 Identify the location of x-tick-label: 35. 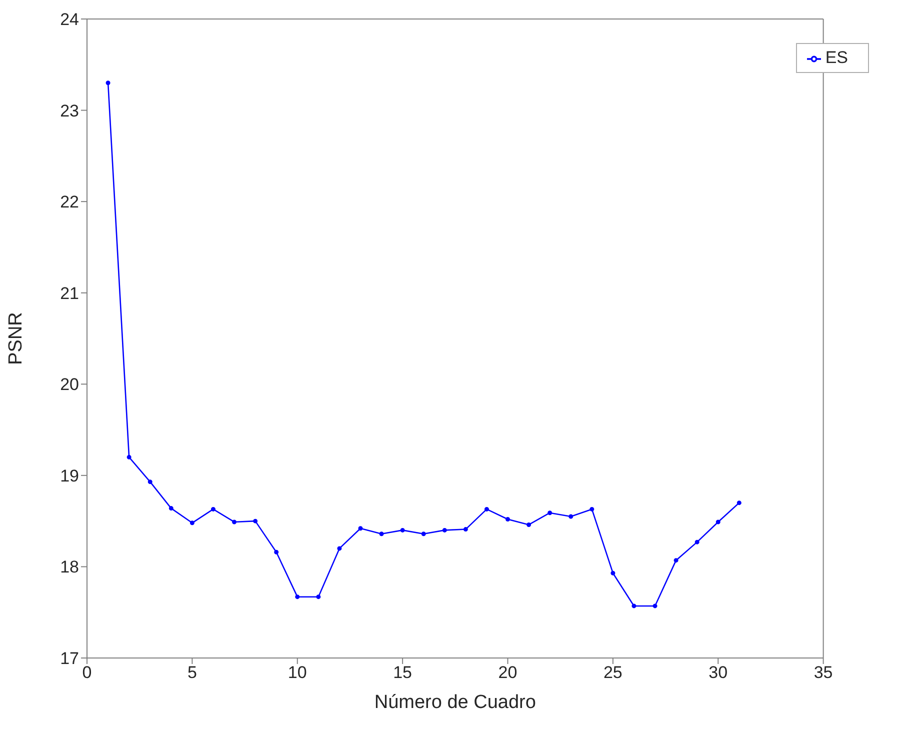
(823, 672).